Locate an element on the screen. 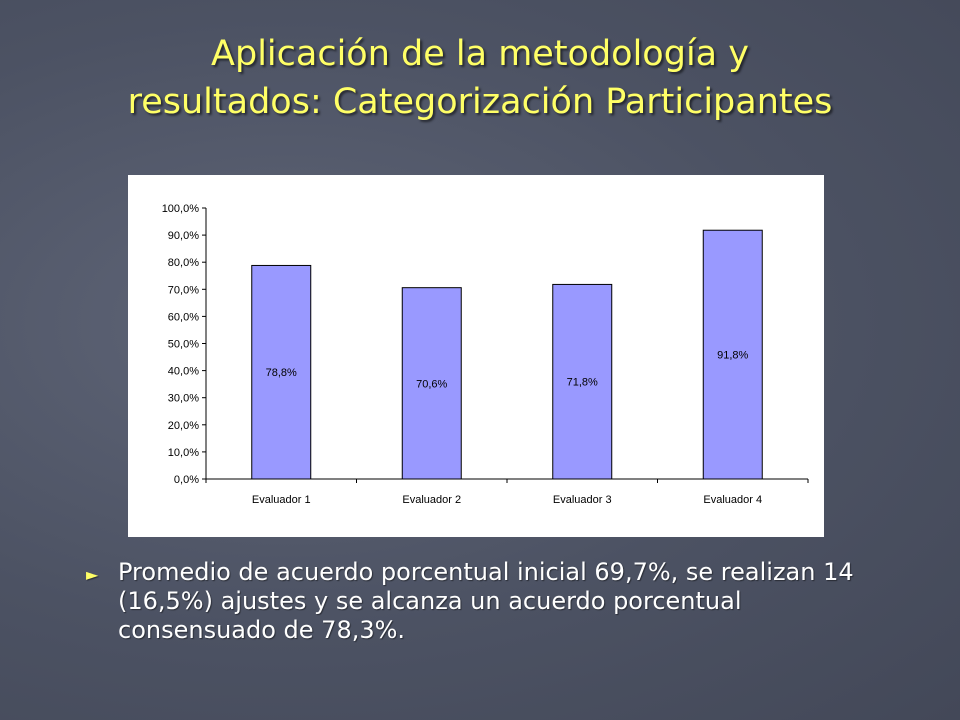  triangle-right-icon: ► is located at coordinates (92, 574).